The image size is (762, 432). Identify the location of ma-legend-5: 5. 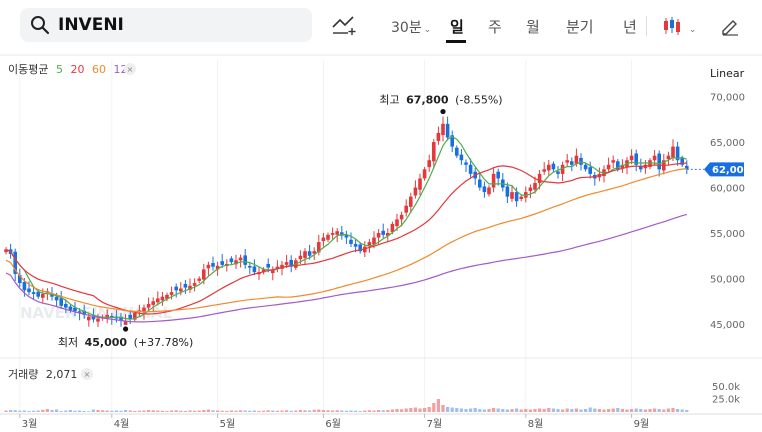
(59, 69).